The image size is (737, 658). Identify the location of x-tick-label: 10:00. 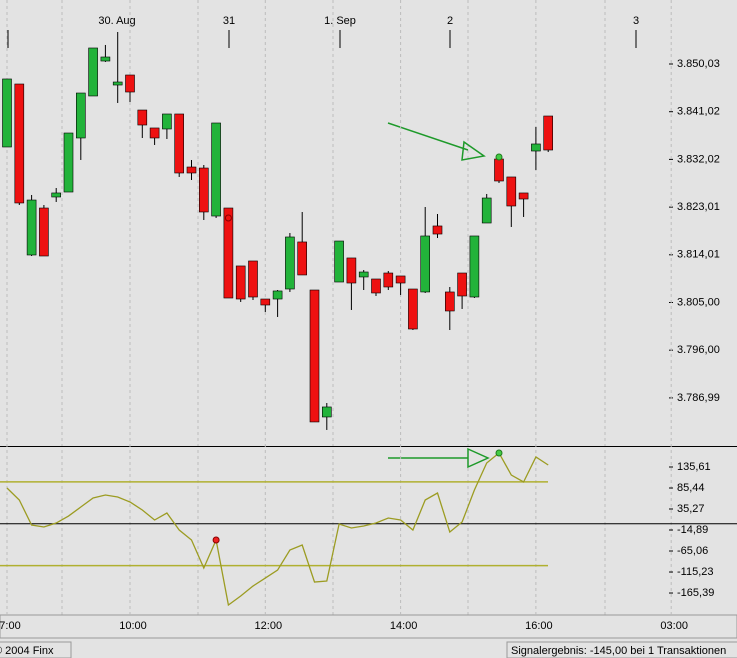
(133, 626).